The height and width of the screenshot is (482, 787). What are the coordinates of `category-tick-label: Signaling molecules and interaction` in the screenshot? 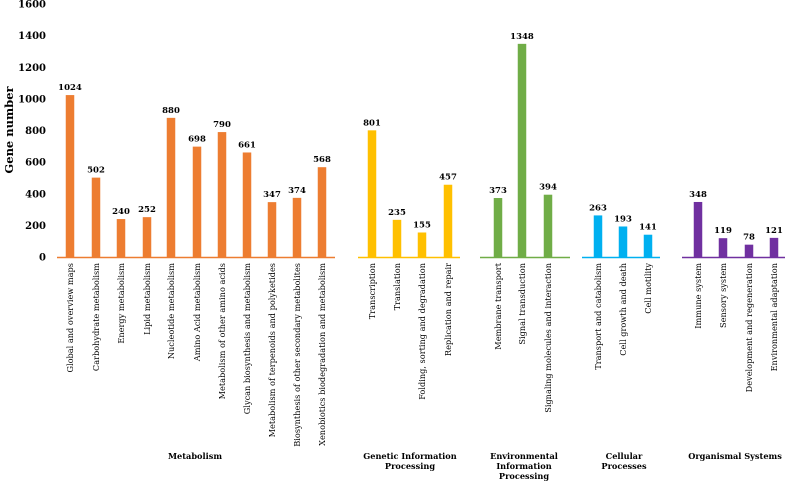 It's located at (548, 337).